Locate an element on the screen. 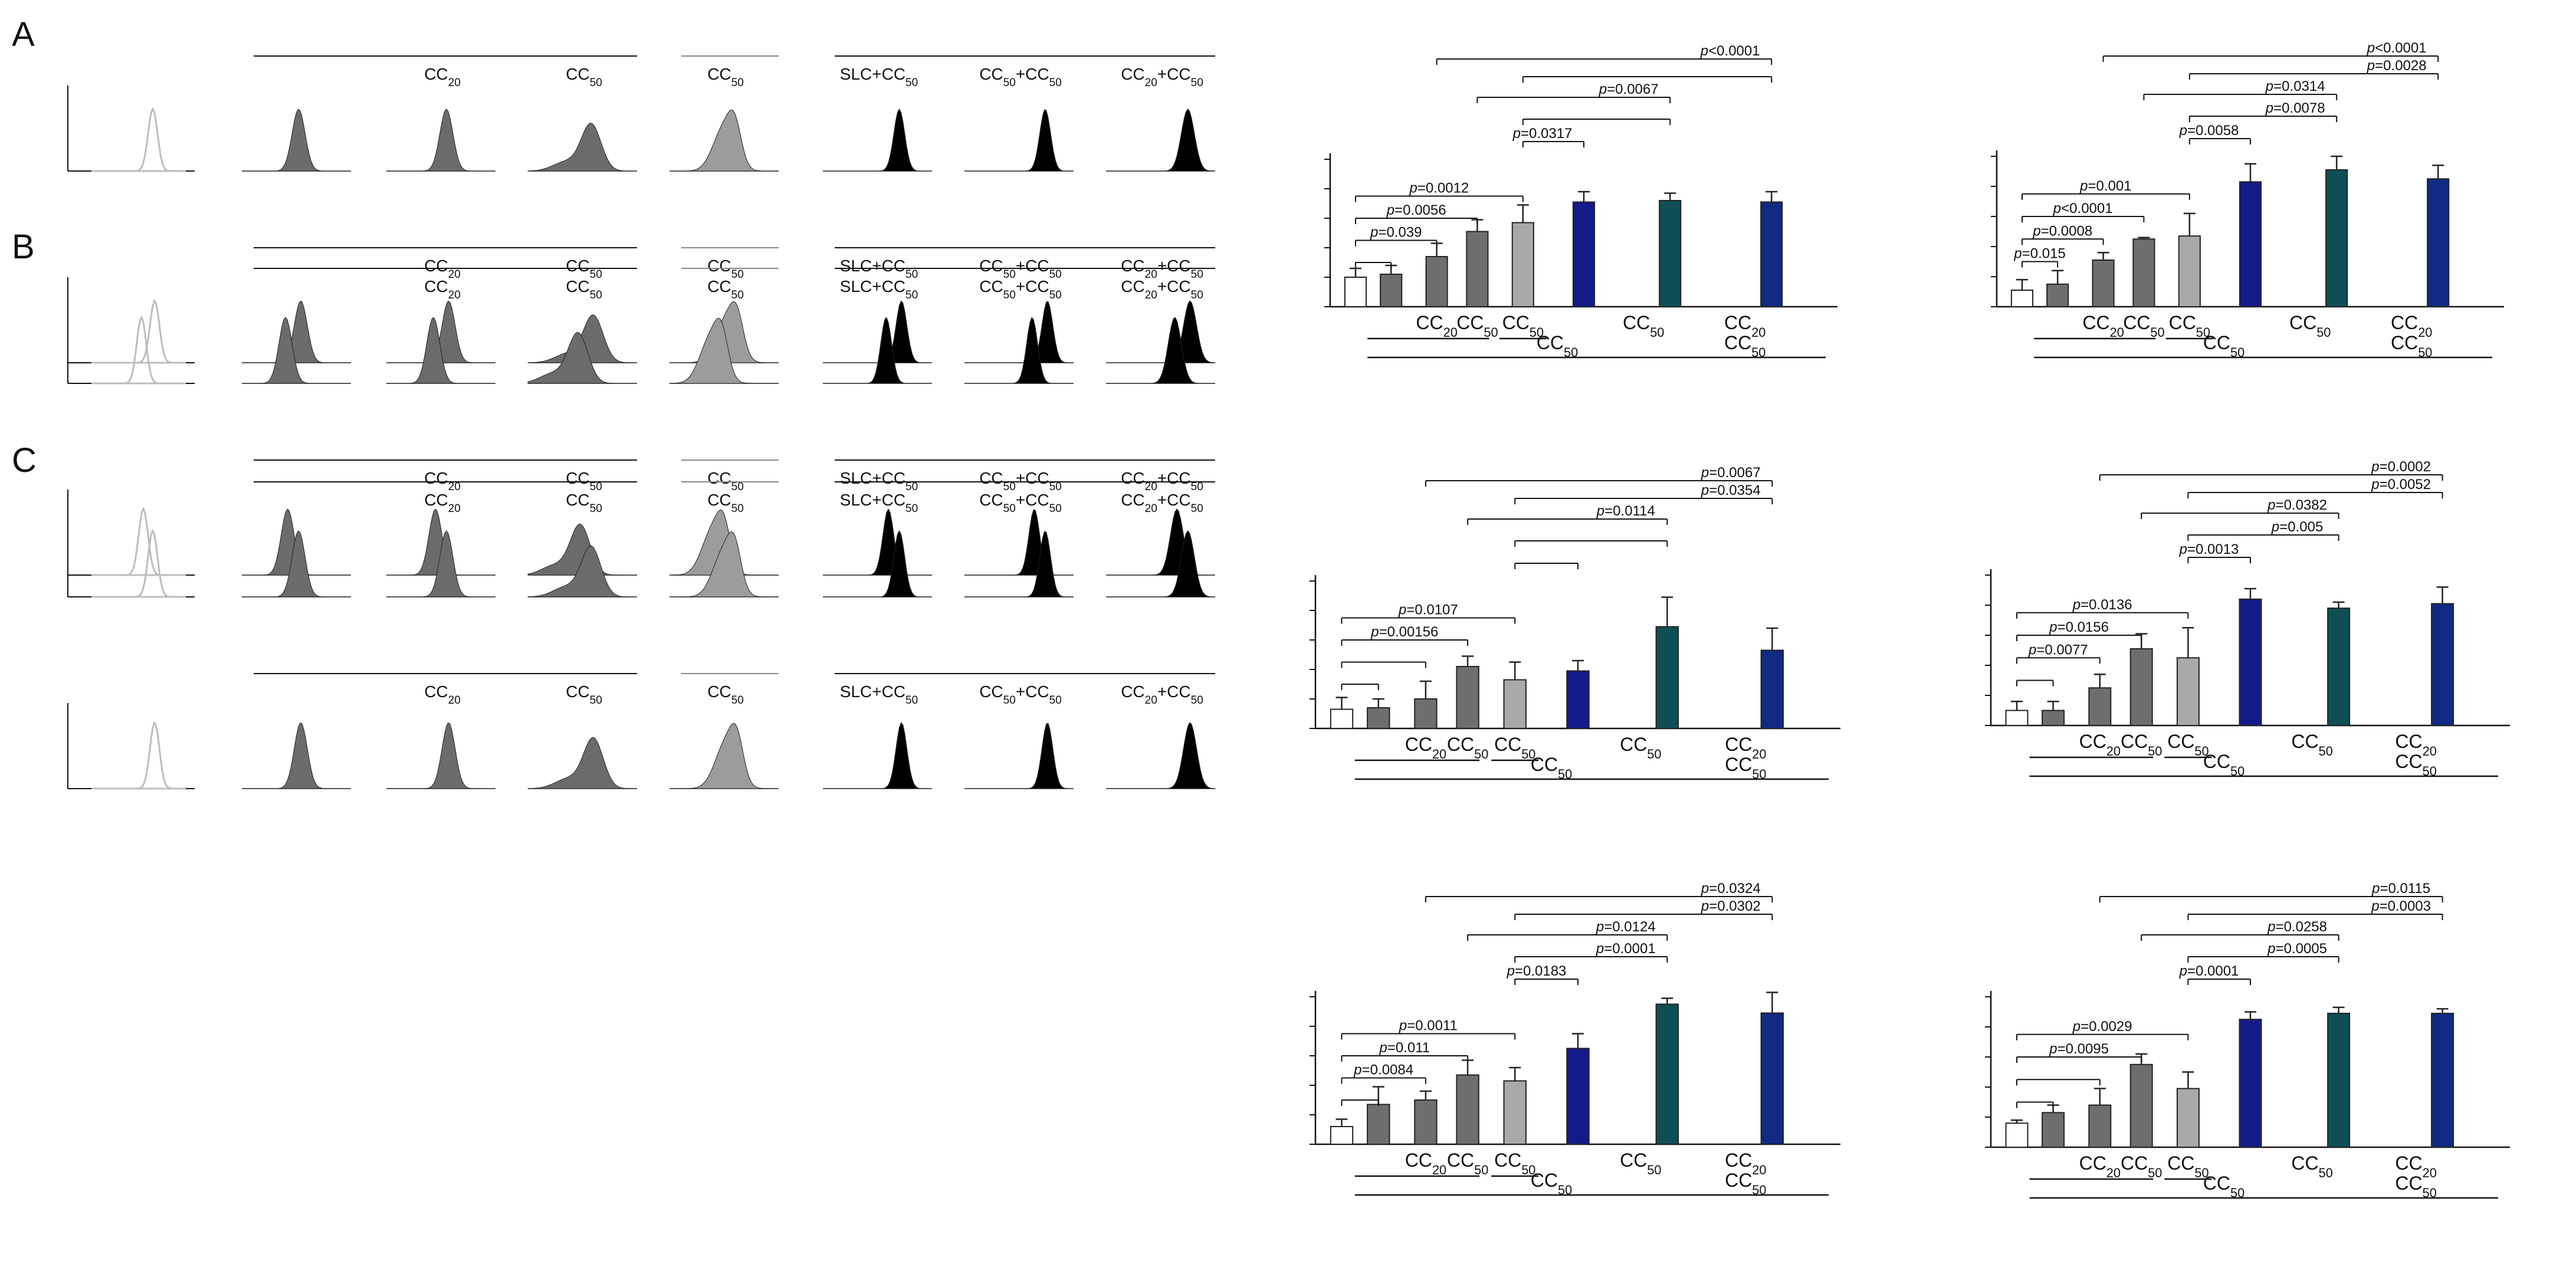 The height and width of the screenshot is (1287, 2576). comparison-label: p=0.0029 is located at coordinates (2102, 1027).